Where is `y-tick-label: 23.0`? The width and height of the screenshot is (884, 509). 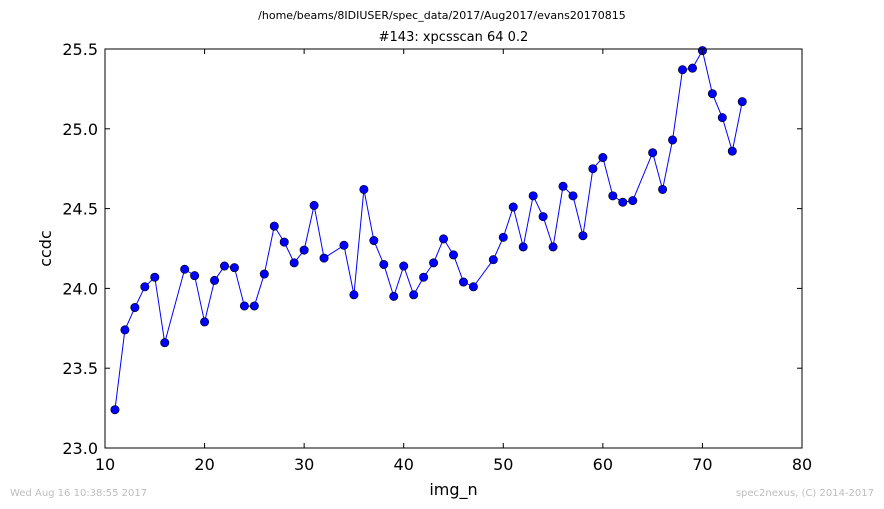 y-tick-label: 23.0 is located at coordinates (80, 448).